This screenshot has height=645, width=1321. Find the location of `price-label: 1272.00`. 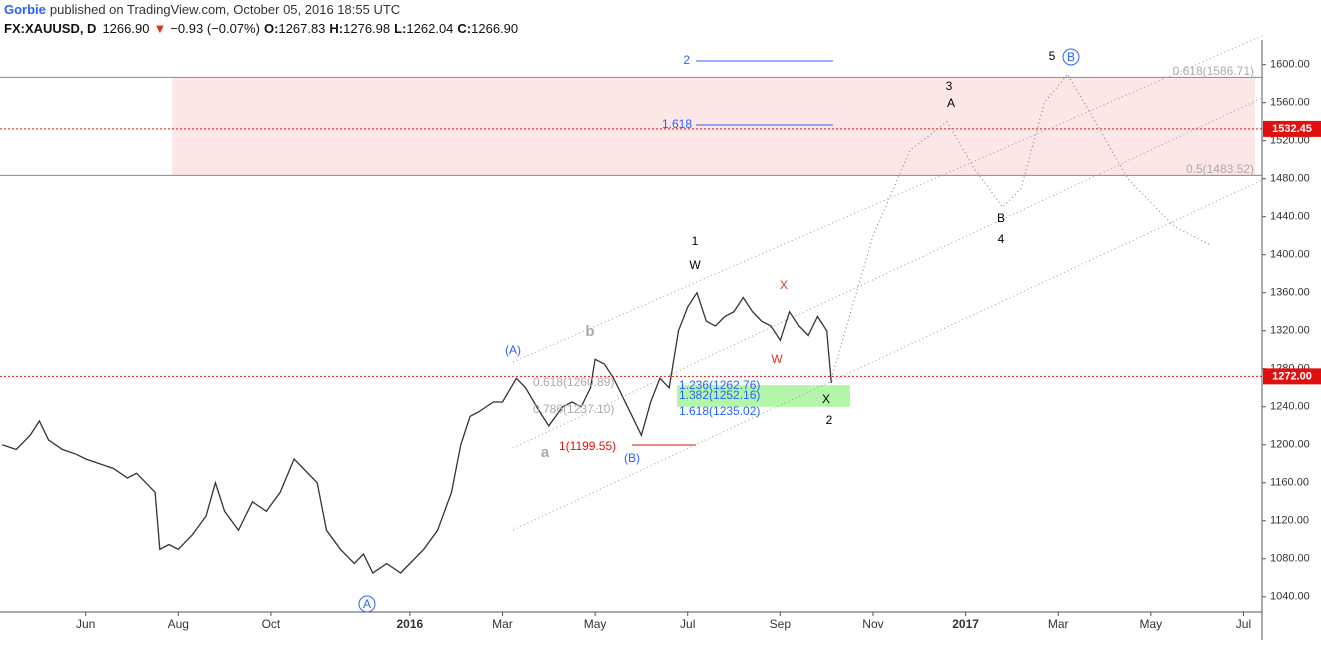

price-label: 1272.00 is located at coordinates (1292, 376).